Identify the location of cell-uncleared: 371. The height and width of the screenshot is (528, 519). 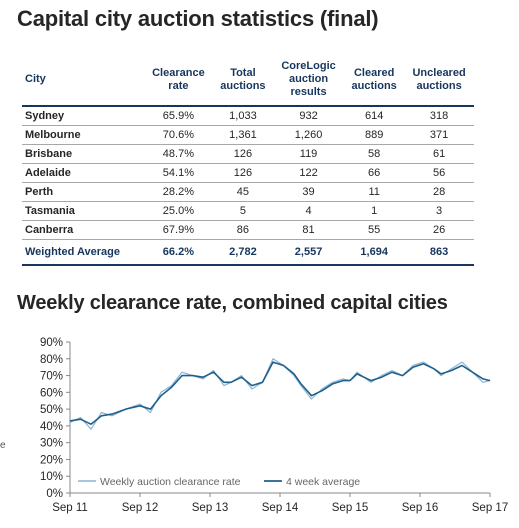
(439, 134).